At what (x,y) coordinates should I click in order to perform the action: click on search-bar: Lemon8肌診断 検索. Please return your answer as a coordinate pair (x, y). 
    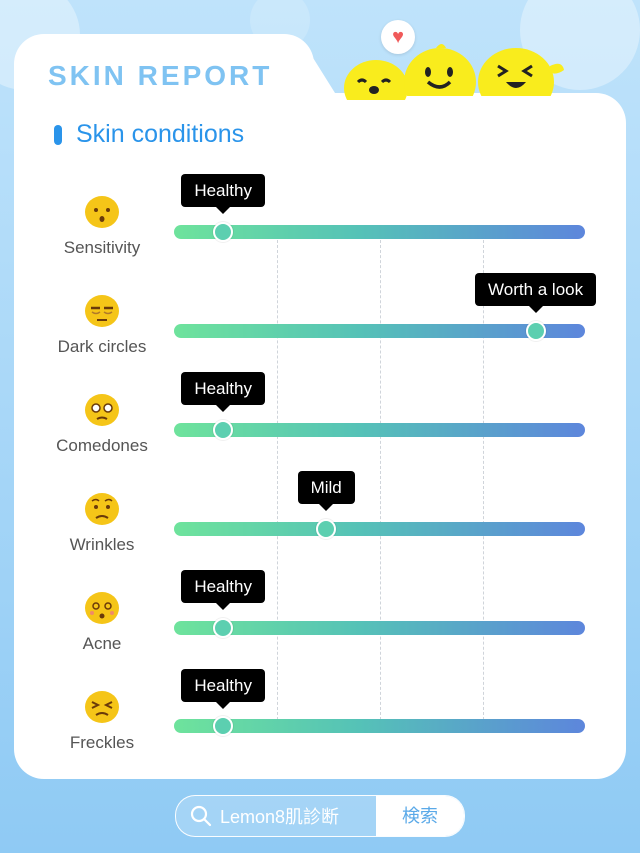
    Looking at the image, I should click on (320, 816).